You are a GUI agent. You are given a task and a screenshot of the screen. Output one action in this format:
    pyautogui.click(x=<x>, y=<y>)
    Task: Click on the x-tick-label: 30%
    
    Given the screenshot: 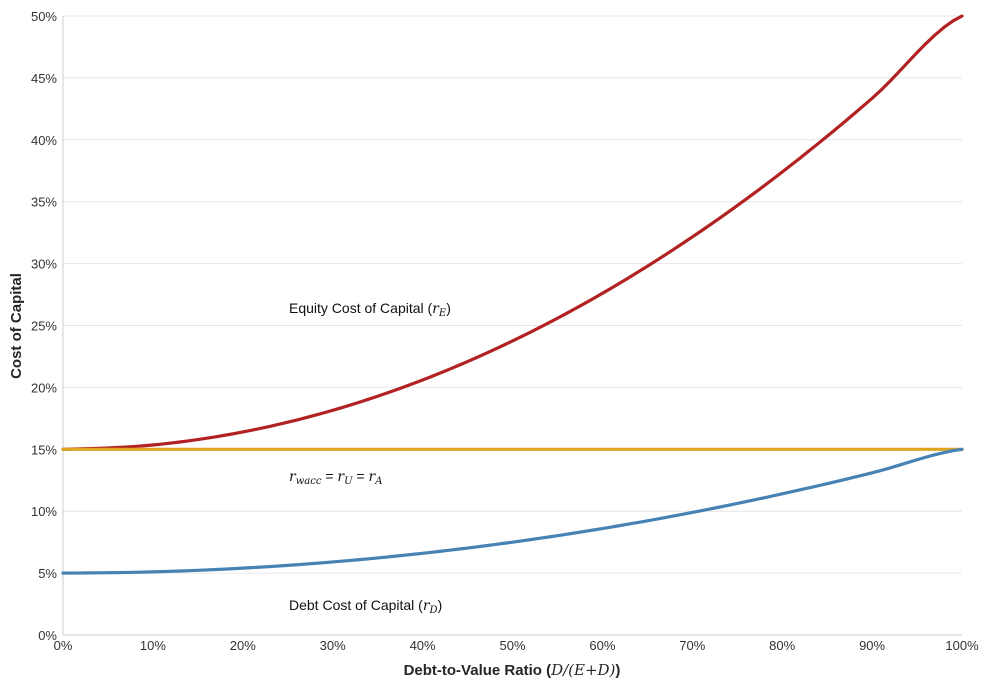 What is the action you would take?
    pyautogui.click(x=333, y=645)
    